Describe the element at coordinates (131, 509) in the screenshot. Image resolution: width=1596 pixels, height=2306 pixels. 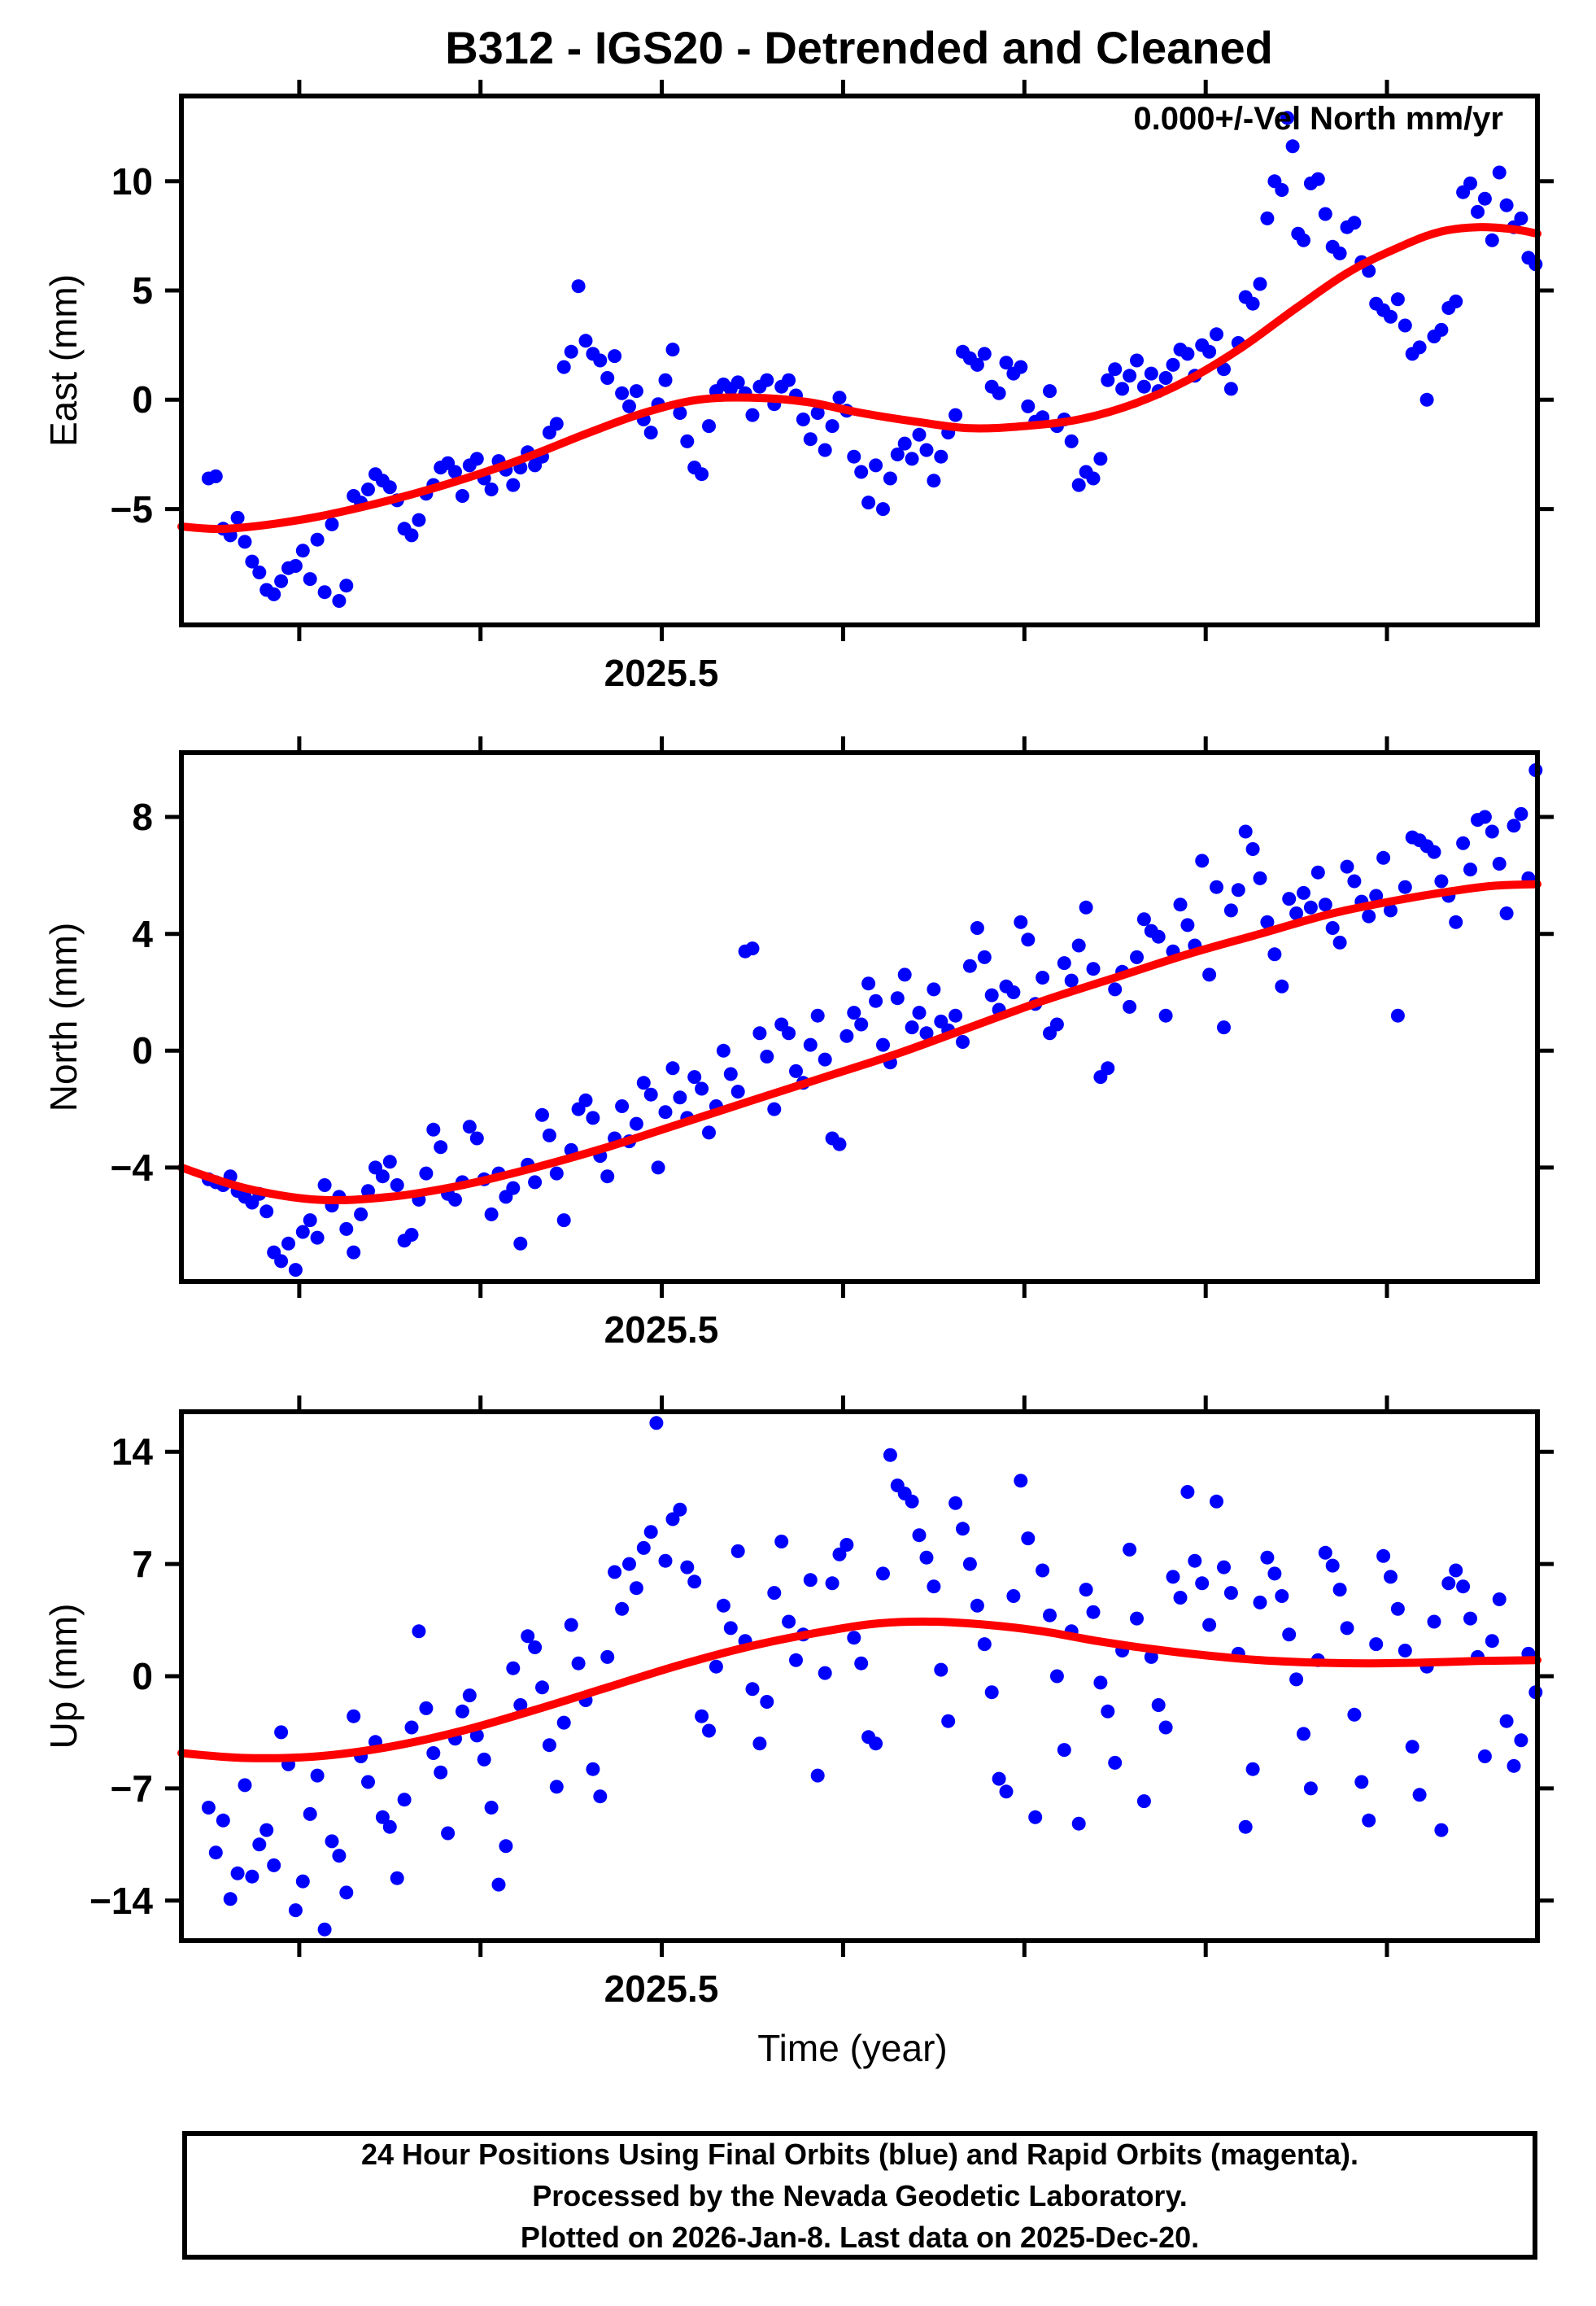
I see `y-tick-label-east: −5` at that location.